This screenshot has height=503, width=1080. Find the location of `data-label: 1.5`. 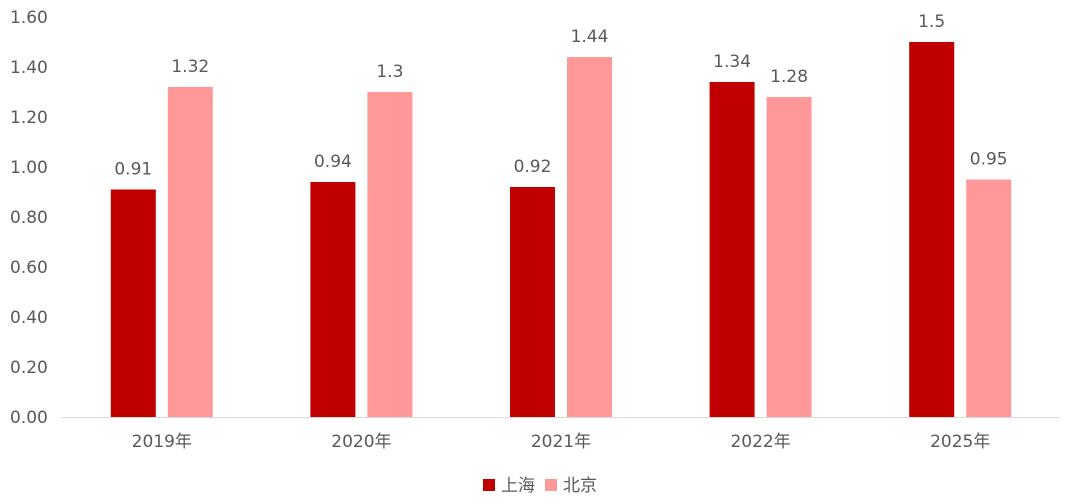

data-label: 1.5 is located at coordinates (931, 22).